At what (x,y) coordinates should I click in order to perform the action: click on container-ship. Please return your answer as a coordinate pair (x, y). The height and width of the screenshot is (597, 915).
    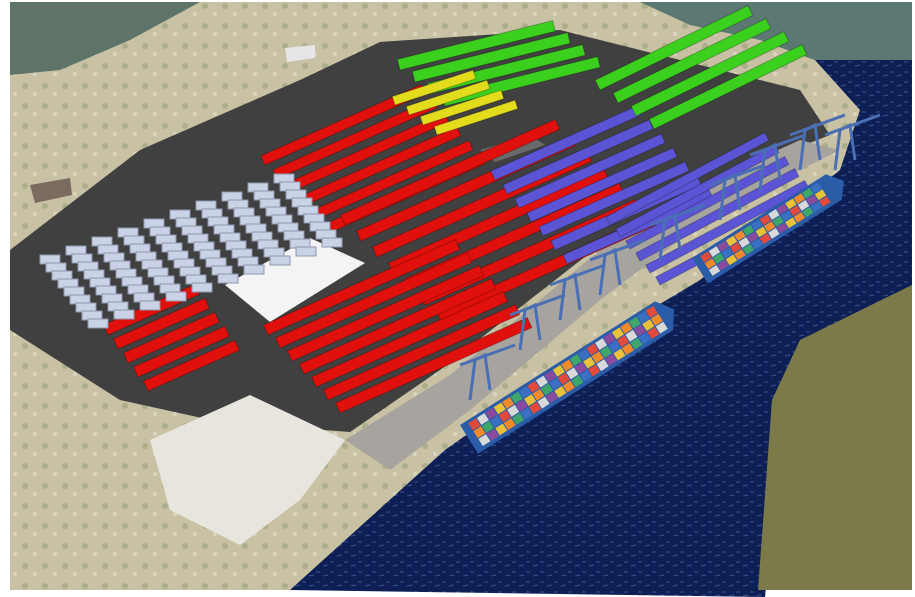
    Looking at the image, I should click on (567, 377).